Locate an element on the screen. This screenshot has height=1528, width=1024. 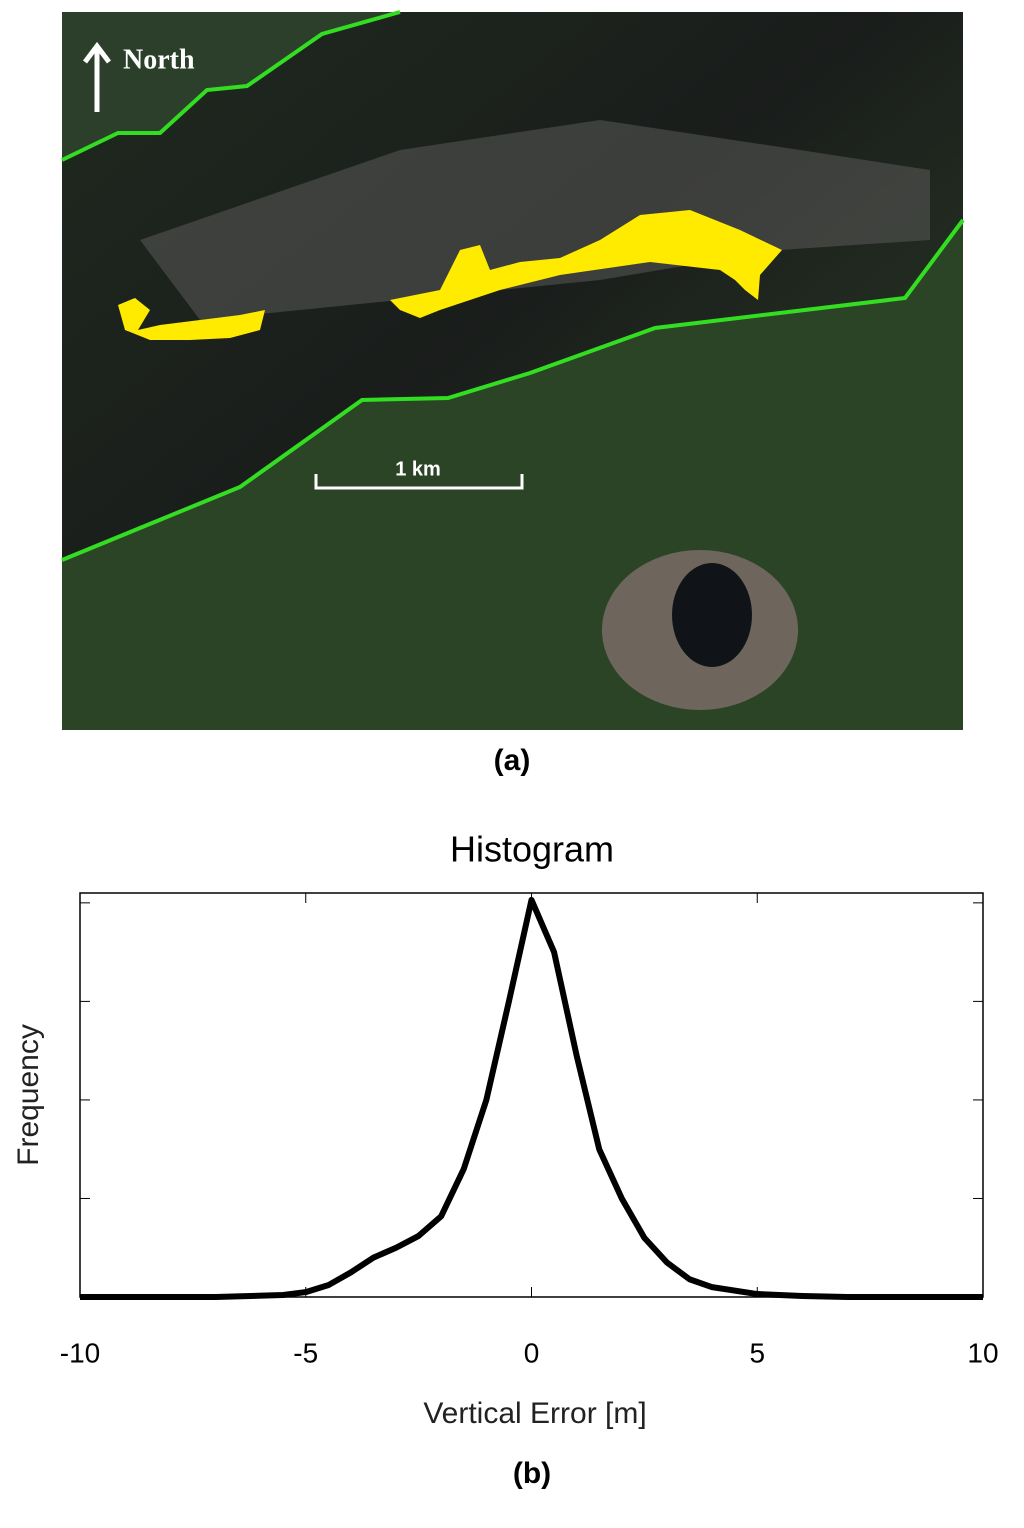
ridge is located at coordinates (535, 220).